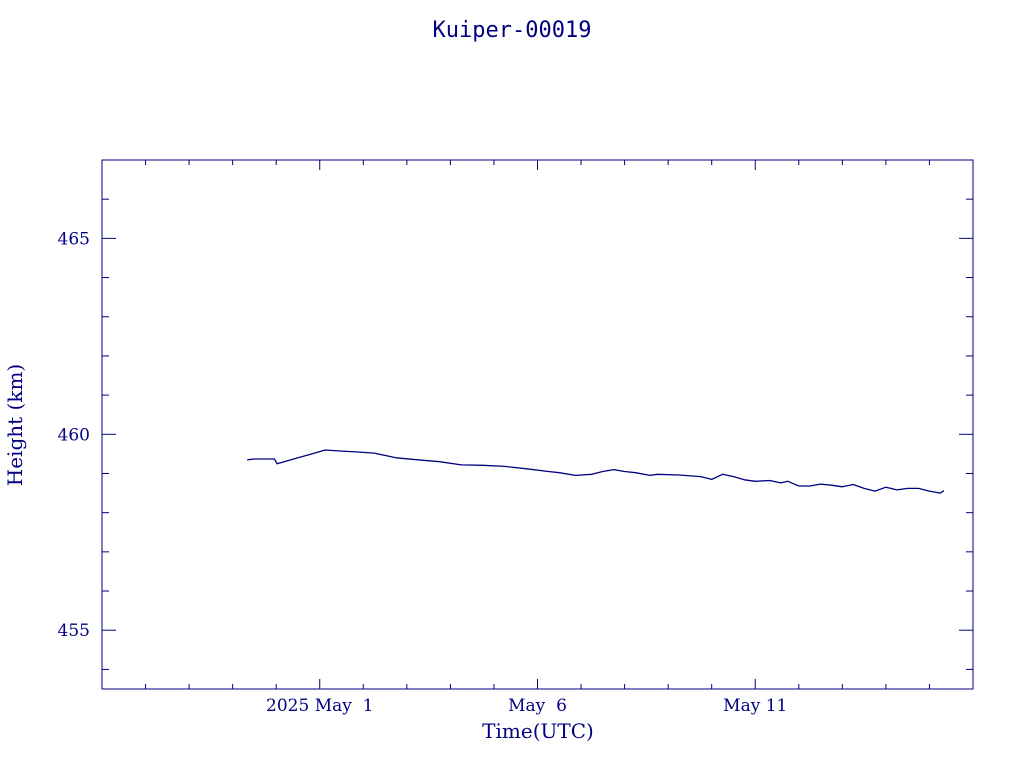 The image size is (1024, 768). I want to click on chart-title: Kuiper-00019, so click(512, 30).